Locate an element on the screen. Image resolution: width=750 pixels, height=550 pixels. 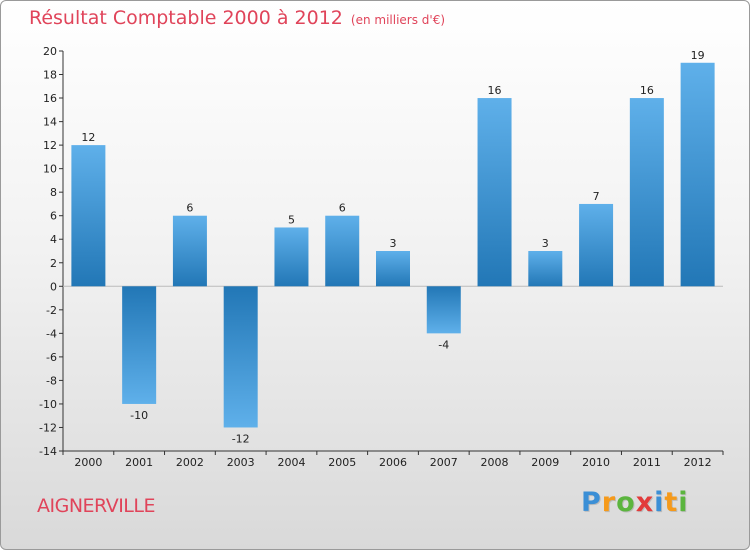
y-tick-label: -10 is located at coordinates (48, 404).